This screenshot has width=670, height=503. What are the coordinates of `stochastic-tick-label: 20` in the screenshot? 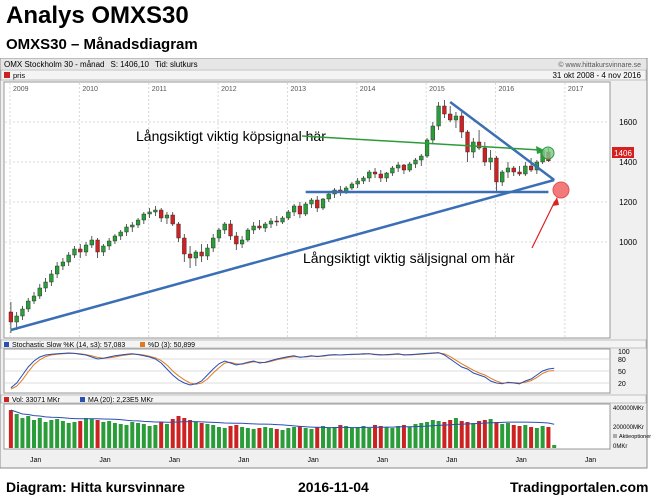 It's located at (622, 384).